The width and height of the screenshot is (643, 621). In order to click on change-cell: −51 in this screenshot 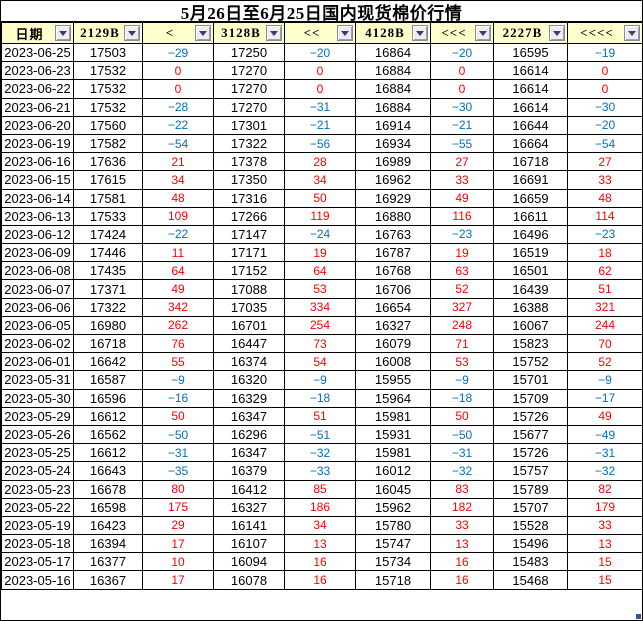, I will do `click(320, 434)`.